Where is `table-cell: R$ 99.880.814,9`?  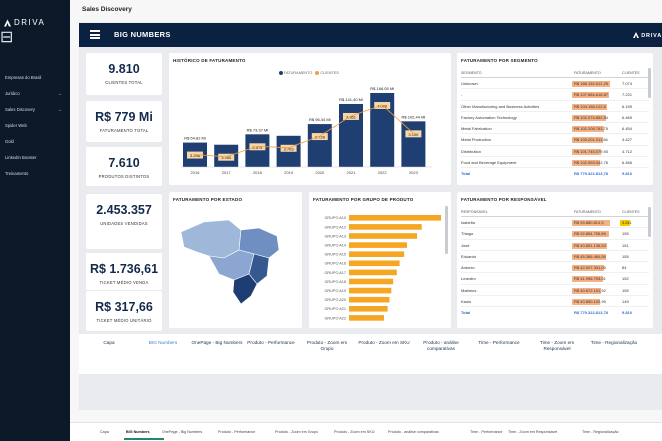
table-cell: R$ 99.880.814,9 is located at coordinates (589, 222).